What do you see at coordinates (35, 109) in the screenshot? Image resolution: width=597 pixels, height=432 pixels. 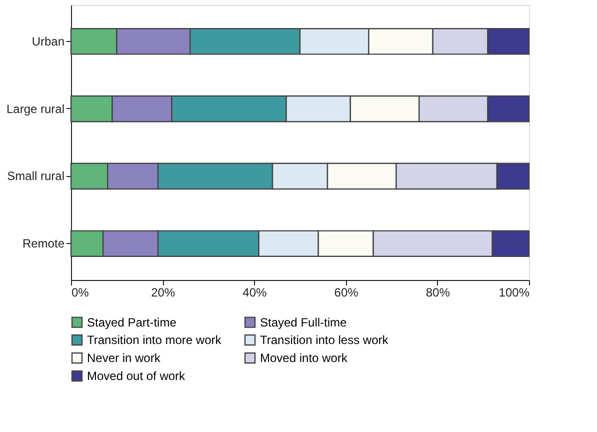 I see `y-tick-label: Large rural` at bounding box center [35, 109].